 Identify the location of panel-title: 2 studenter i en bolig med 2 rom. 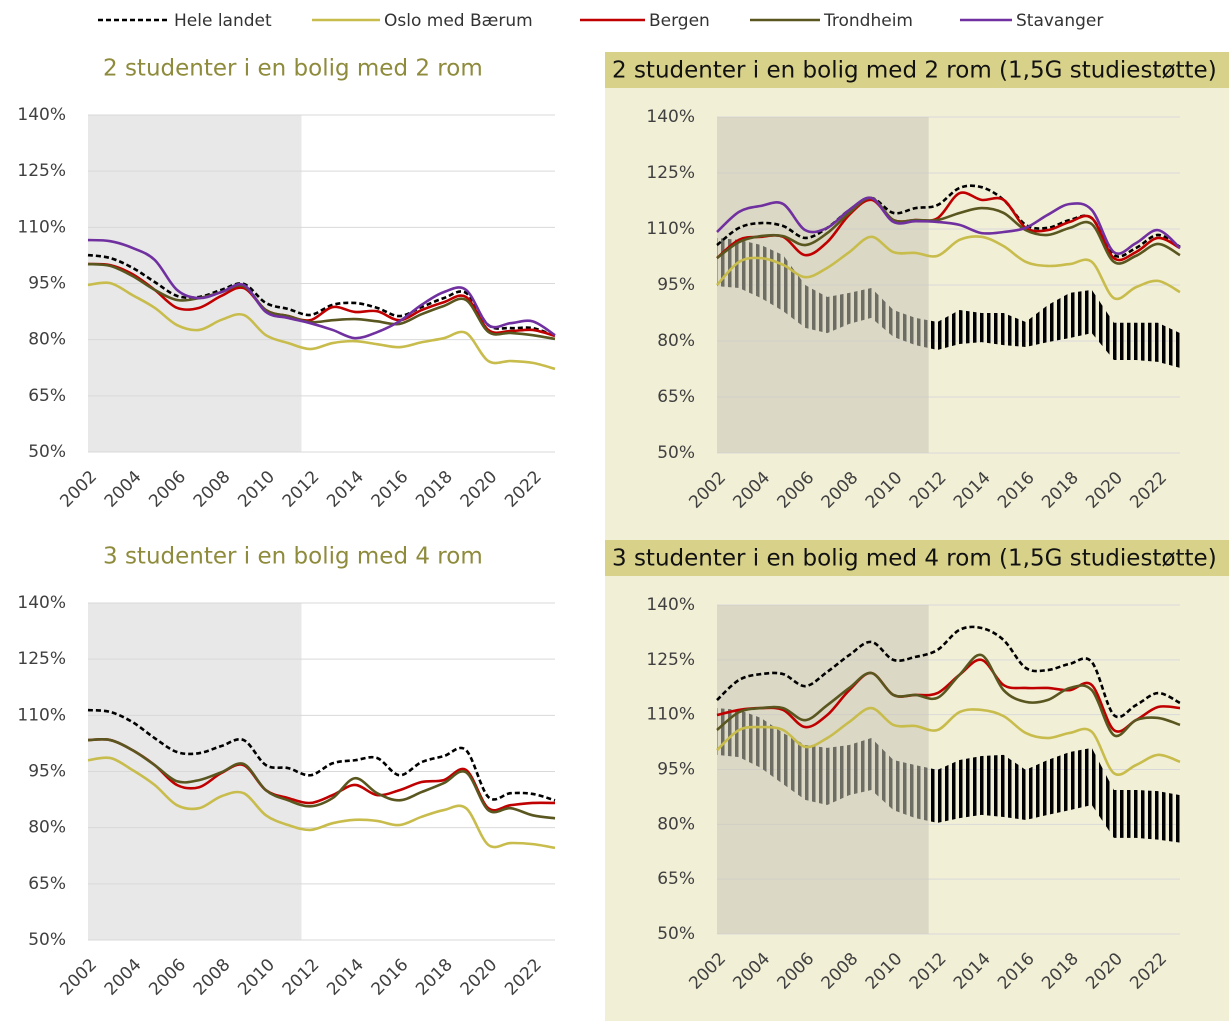
(293, 69).